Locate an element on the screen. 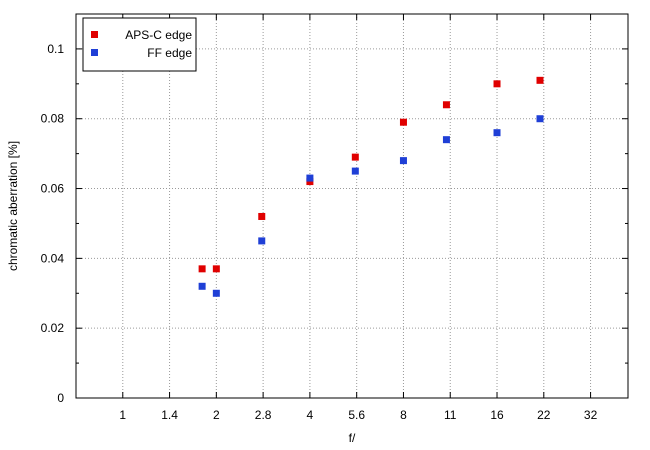 The height and width of the screenshot is (450, 650). legend-label-aps-c: APS-C edge is located at coordinates (158, 35).